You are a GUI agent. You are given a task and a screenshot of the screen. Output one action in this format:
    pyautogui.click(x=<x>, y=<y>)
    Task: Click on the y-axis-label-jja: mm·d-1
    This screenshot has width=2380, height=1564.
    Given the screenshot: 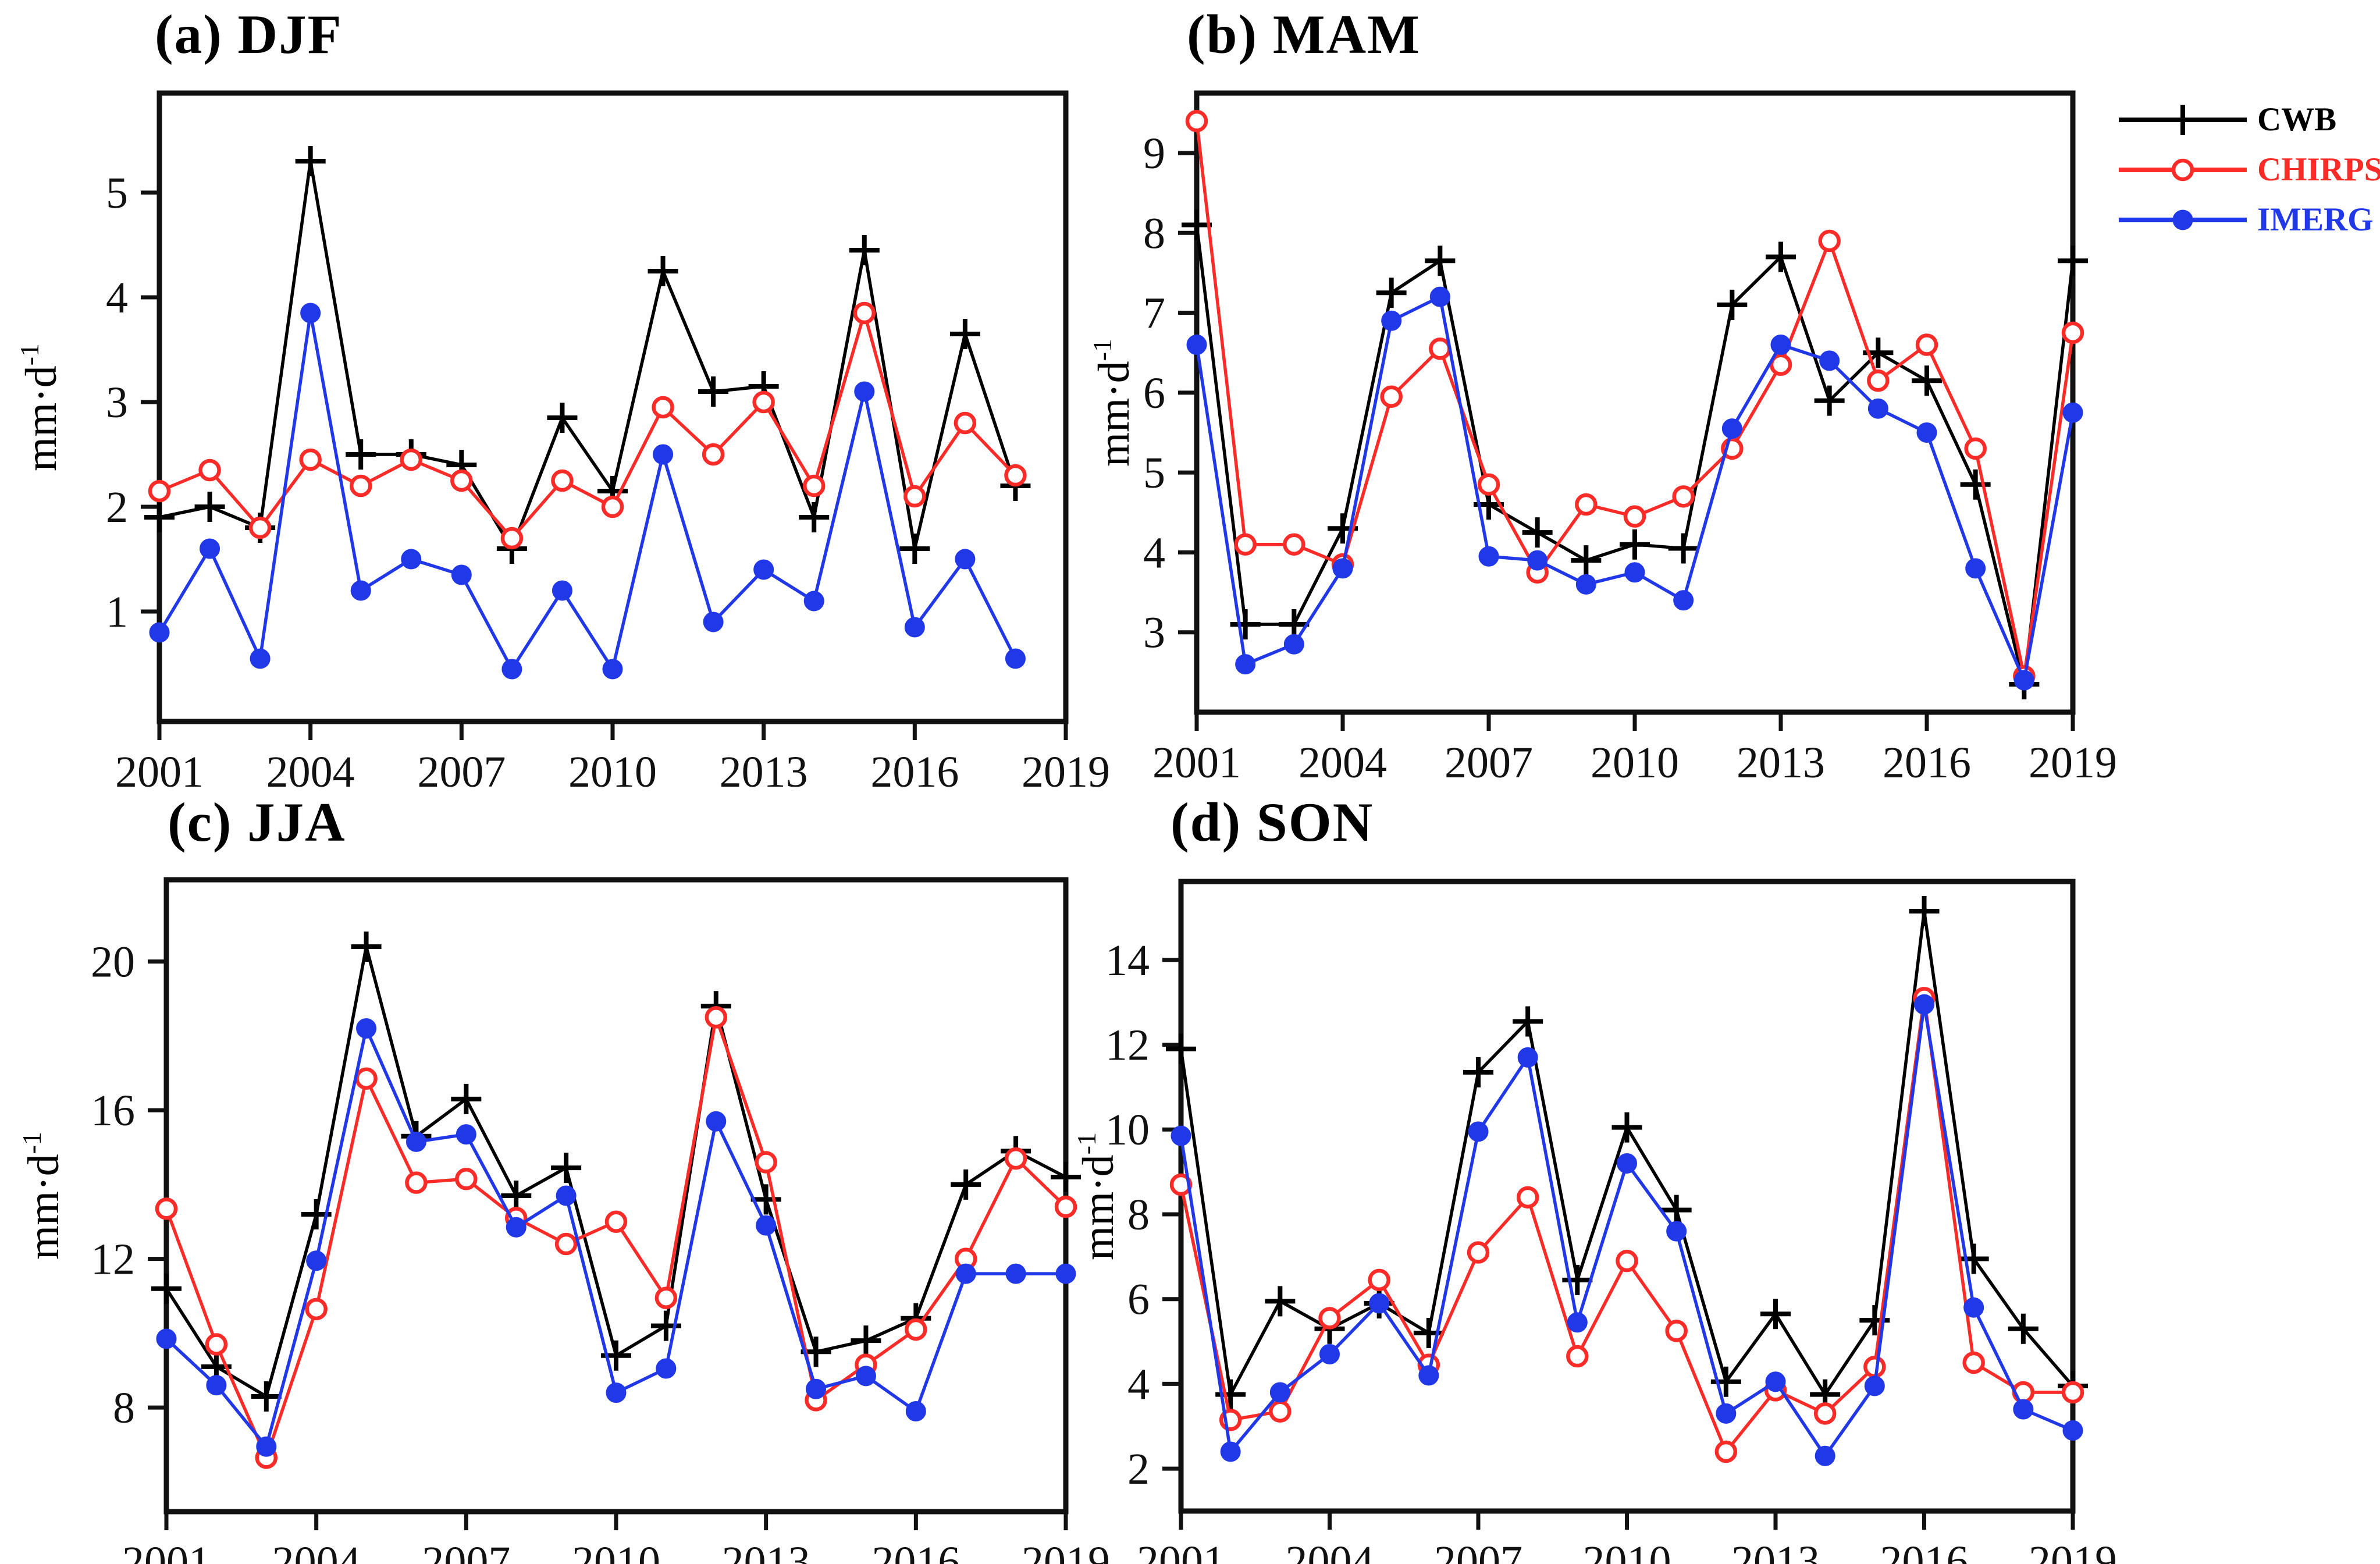 What is the action you would take?
    pyautogui.click(x=42, y=1196)
    